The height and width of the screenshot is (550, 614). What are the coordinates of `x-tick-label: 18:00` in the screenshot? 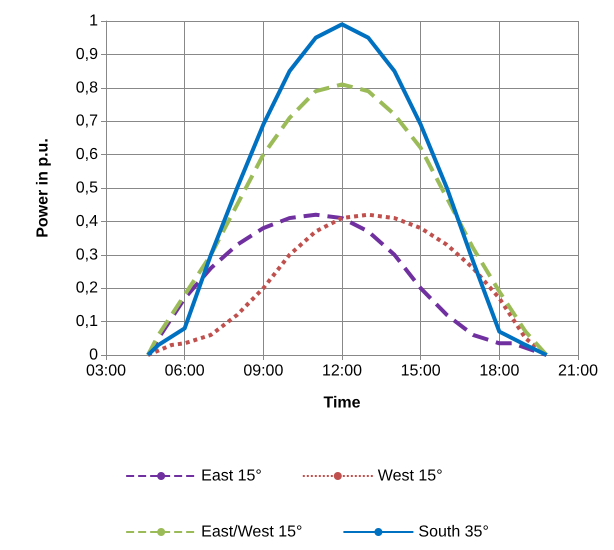 It's located at (499, 371).